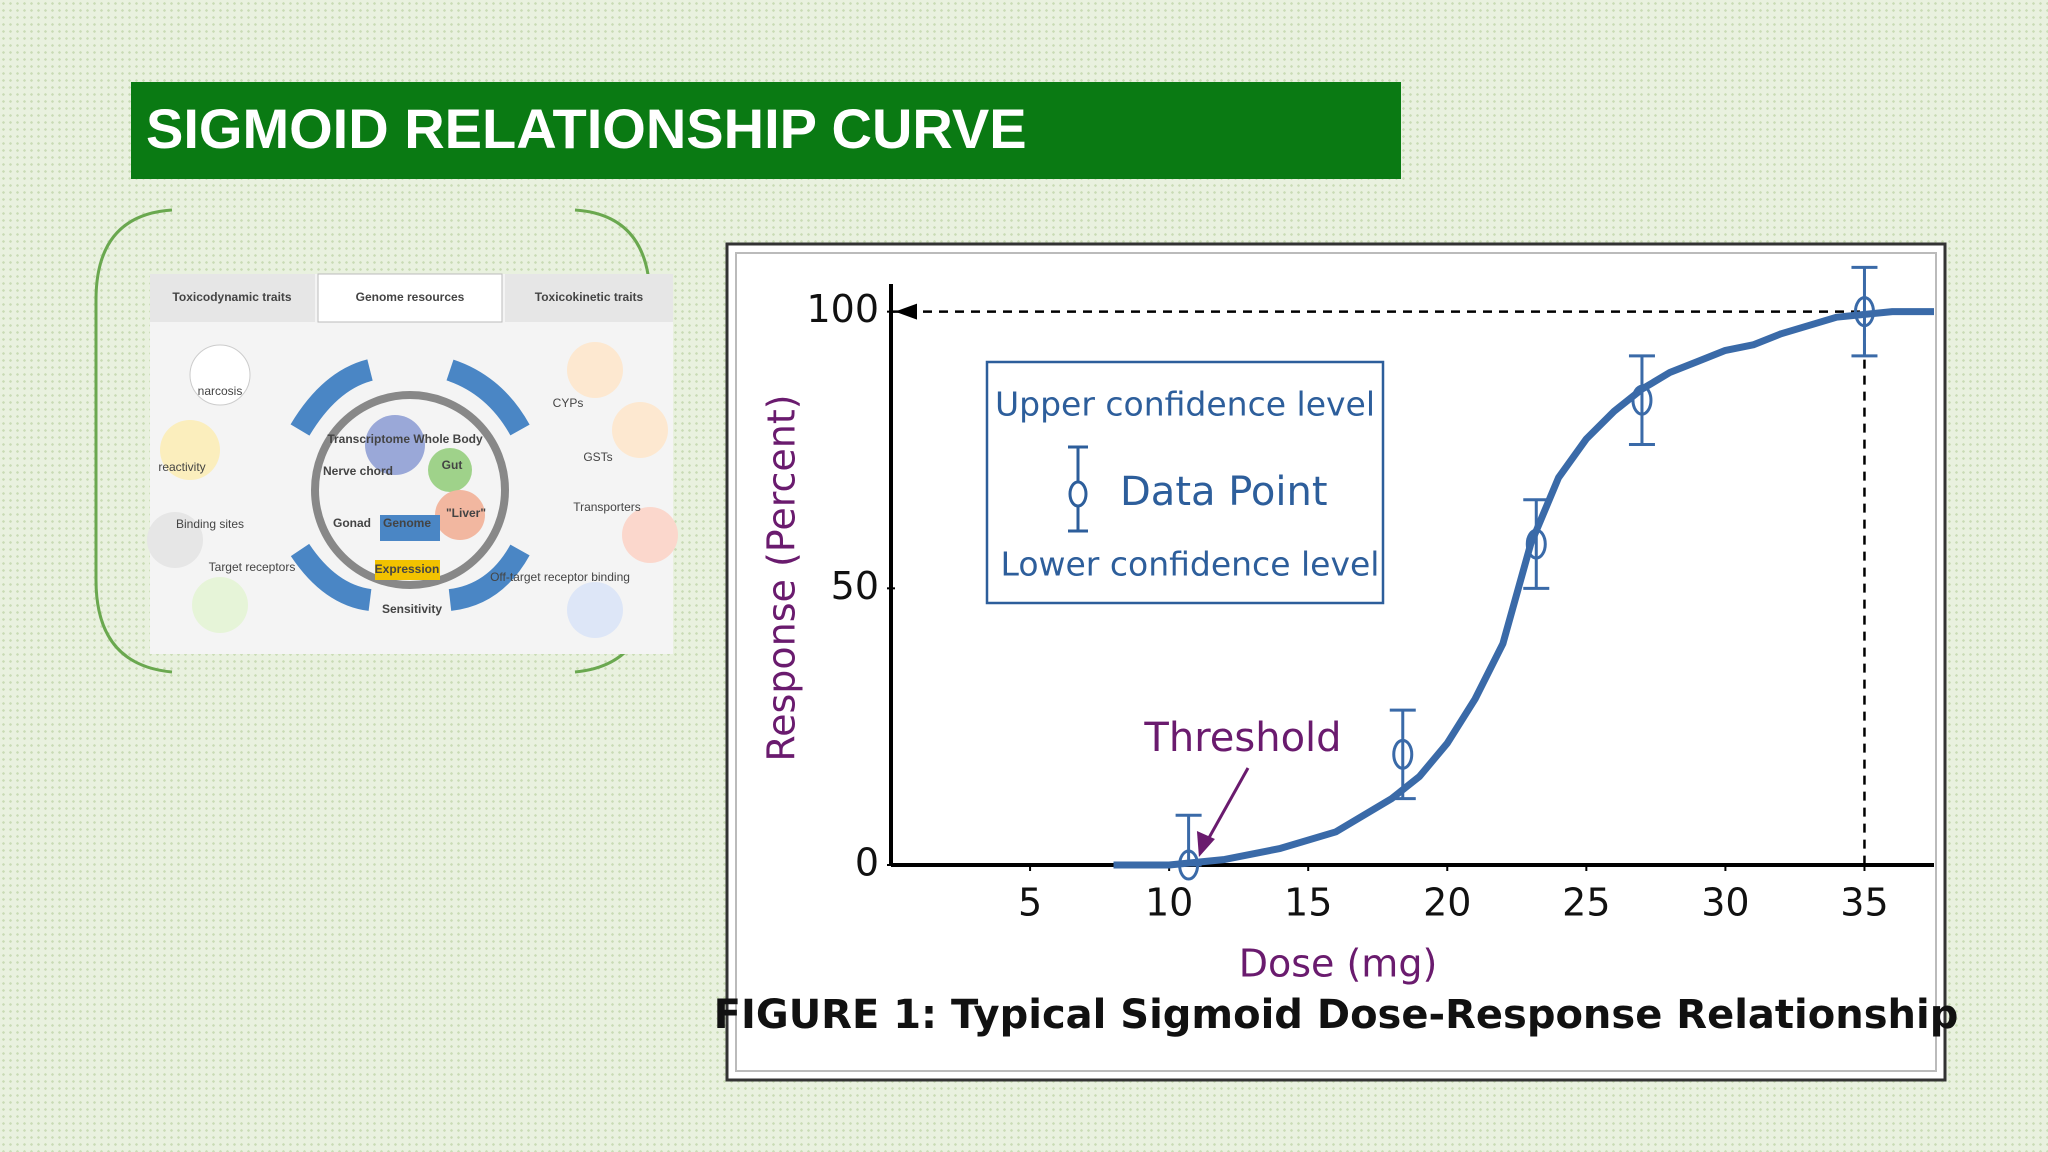 This screenshot has width=2048, height=1152. I want to click on x-tick-label: 10, so click(1169, 903).